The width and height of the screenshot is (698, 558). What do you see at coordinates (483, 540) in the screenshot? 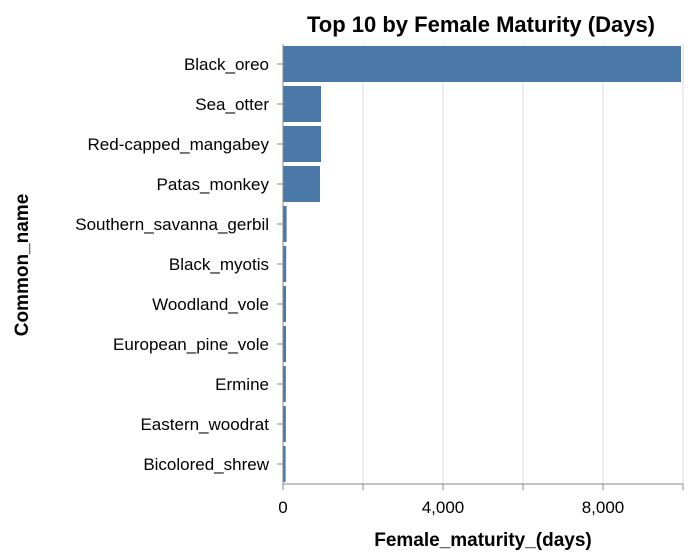
I see `x-axis-title: Female_maturity_(days)` at bounding box center [483, 540].